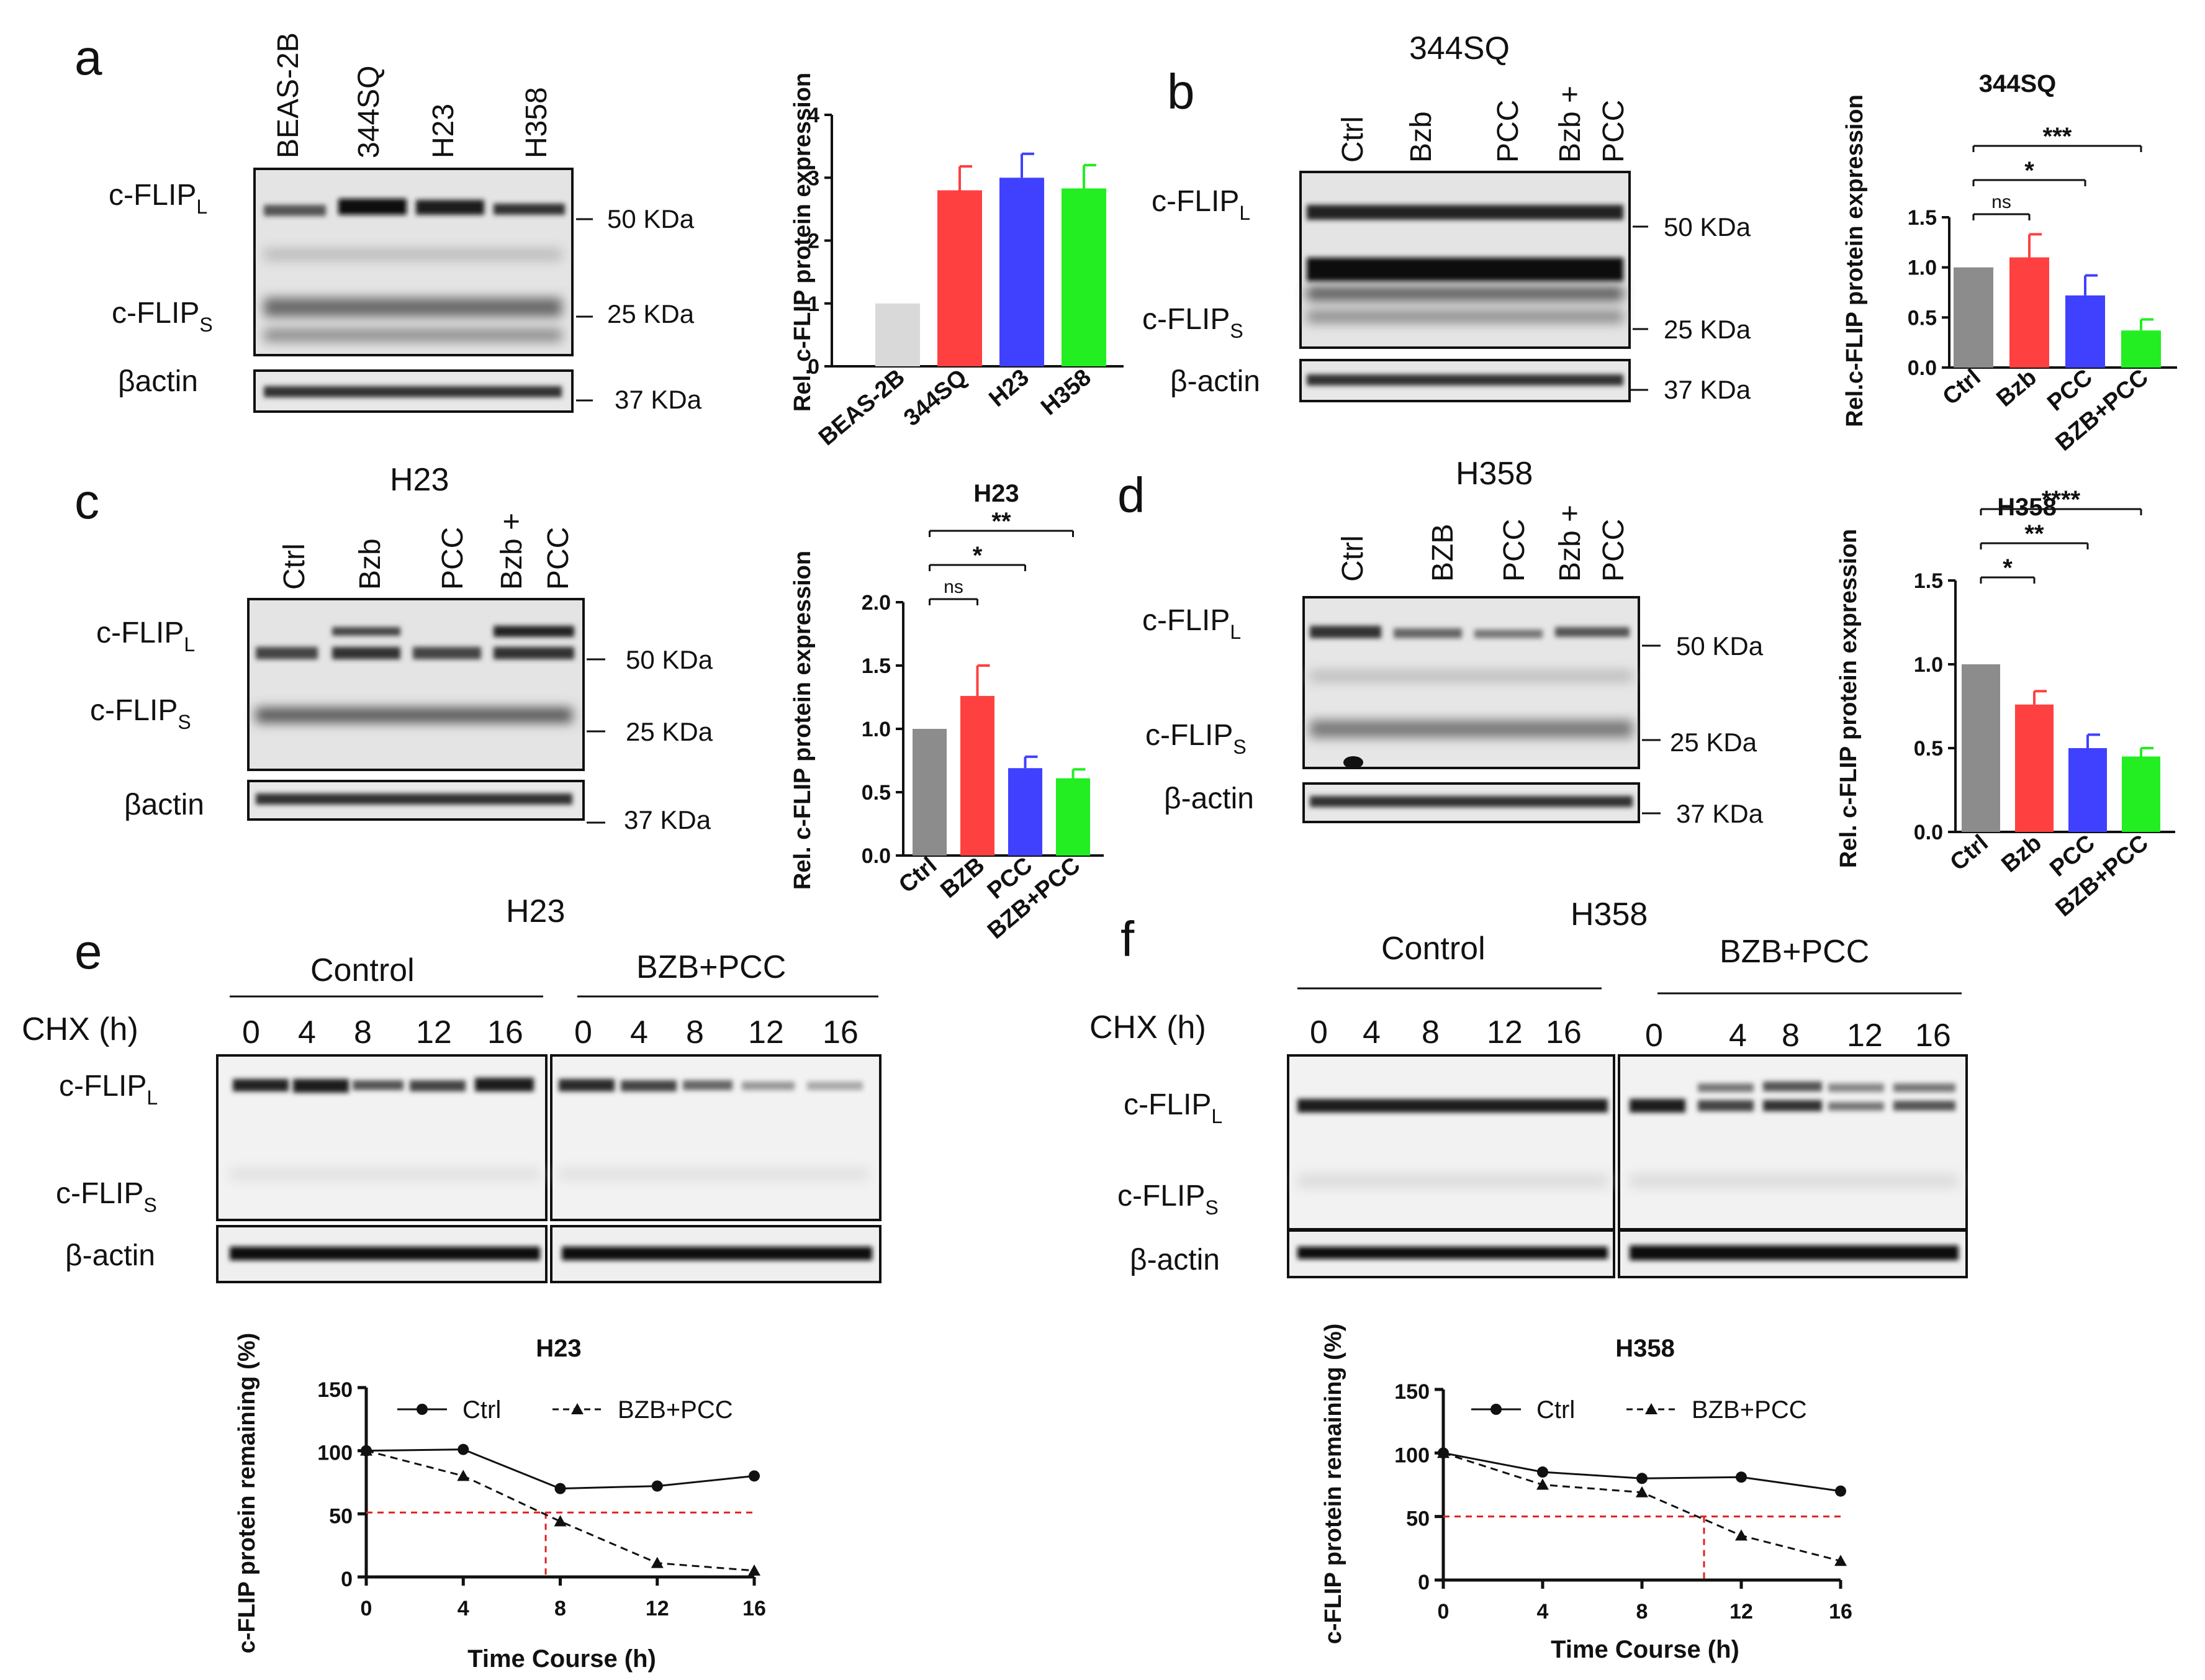 The height and width of the screenshot is (1680, 2205). What do you see at coordinates (657, 1608) in the screenshot?
I see `e-x-tick-label: 12` at bounding box center [657, 1608].